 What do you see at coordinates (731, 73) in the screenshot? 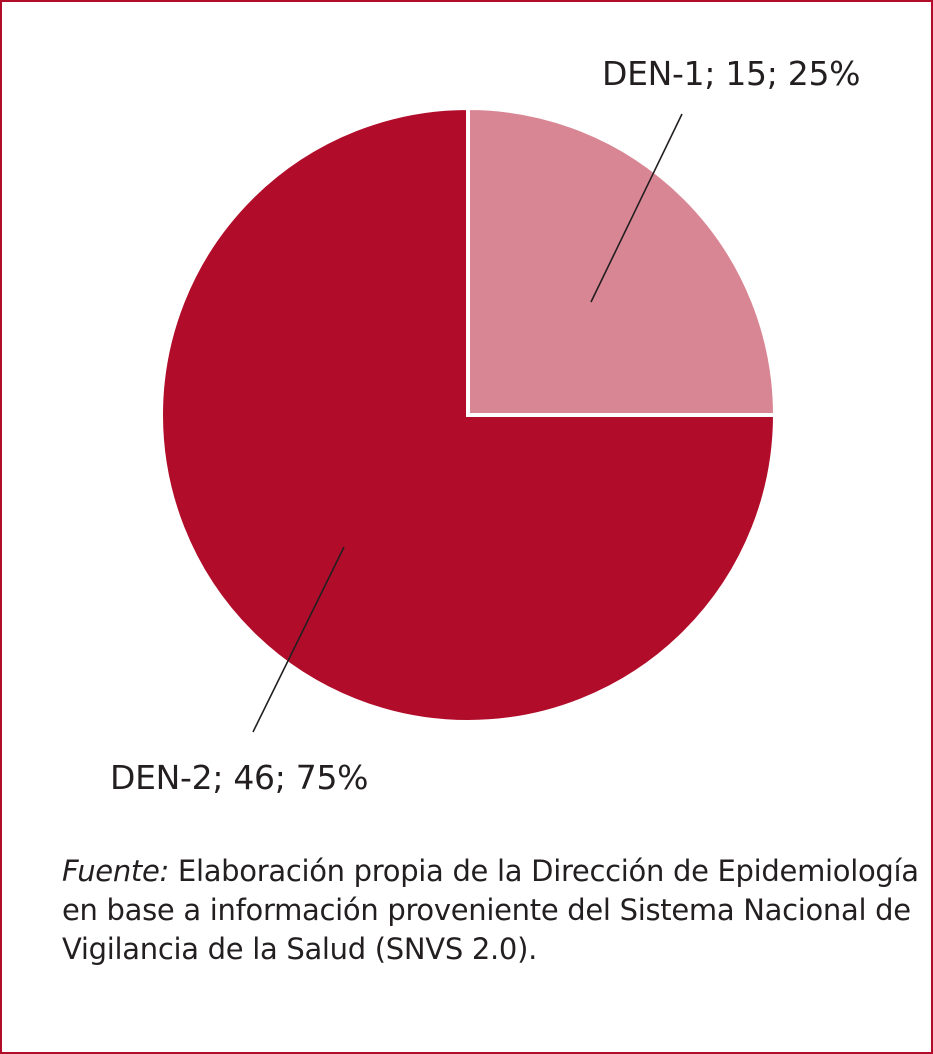
I see `data-label-den-1: DEN-1; 15; 25%` at bounding box center [731, 73].